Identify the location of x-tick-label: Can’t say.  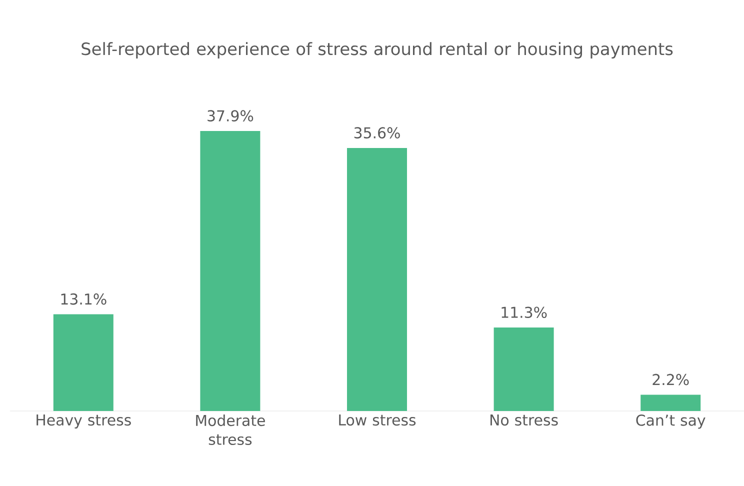
(671, 421).